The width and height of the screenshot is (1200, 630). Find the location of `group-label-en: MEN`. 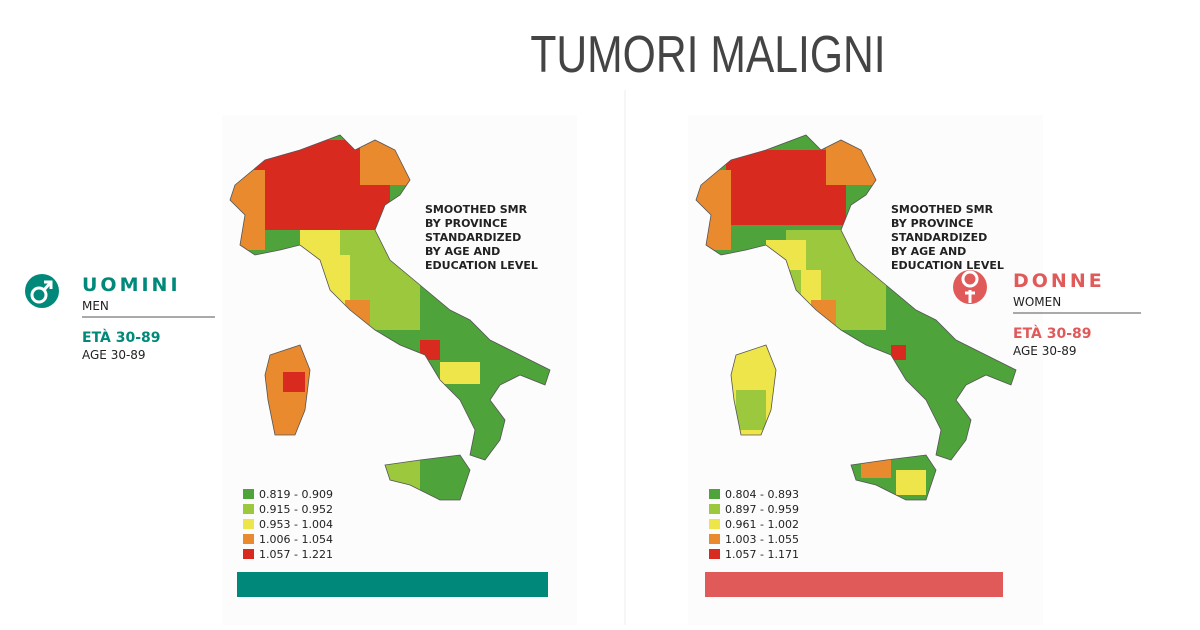

group-label-en: MEN is located at coordinates (95, 306).